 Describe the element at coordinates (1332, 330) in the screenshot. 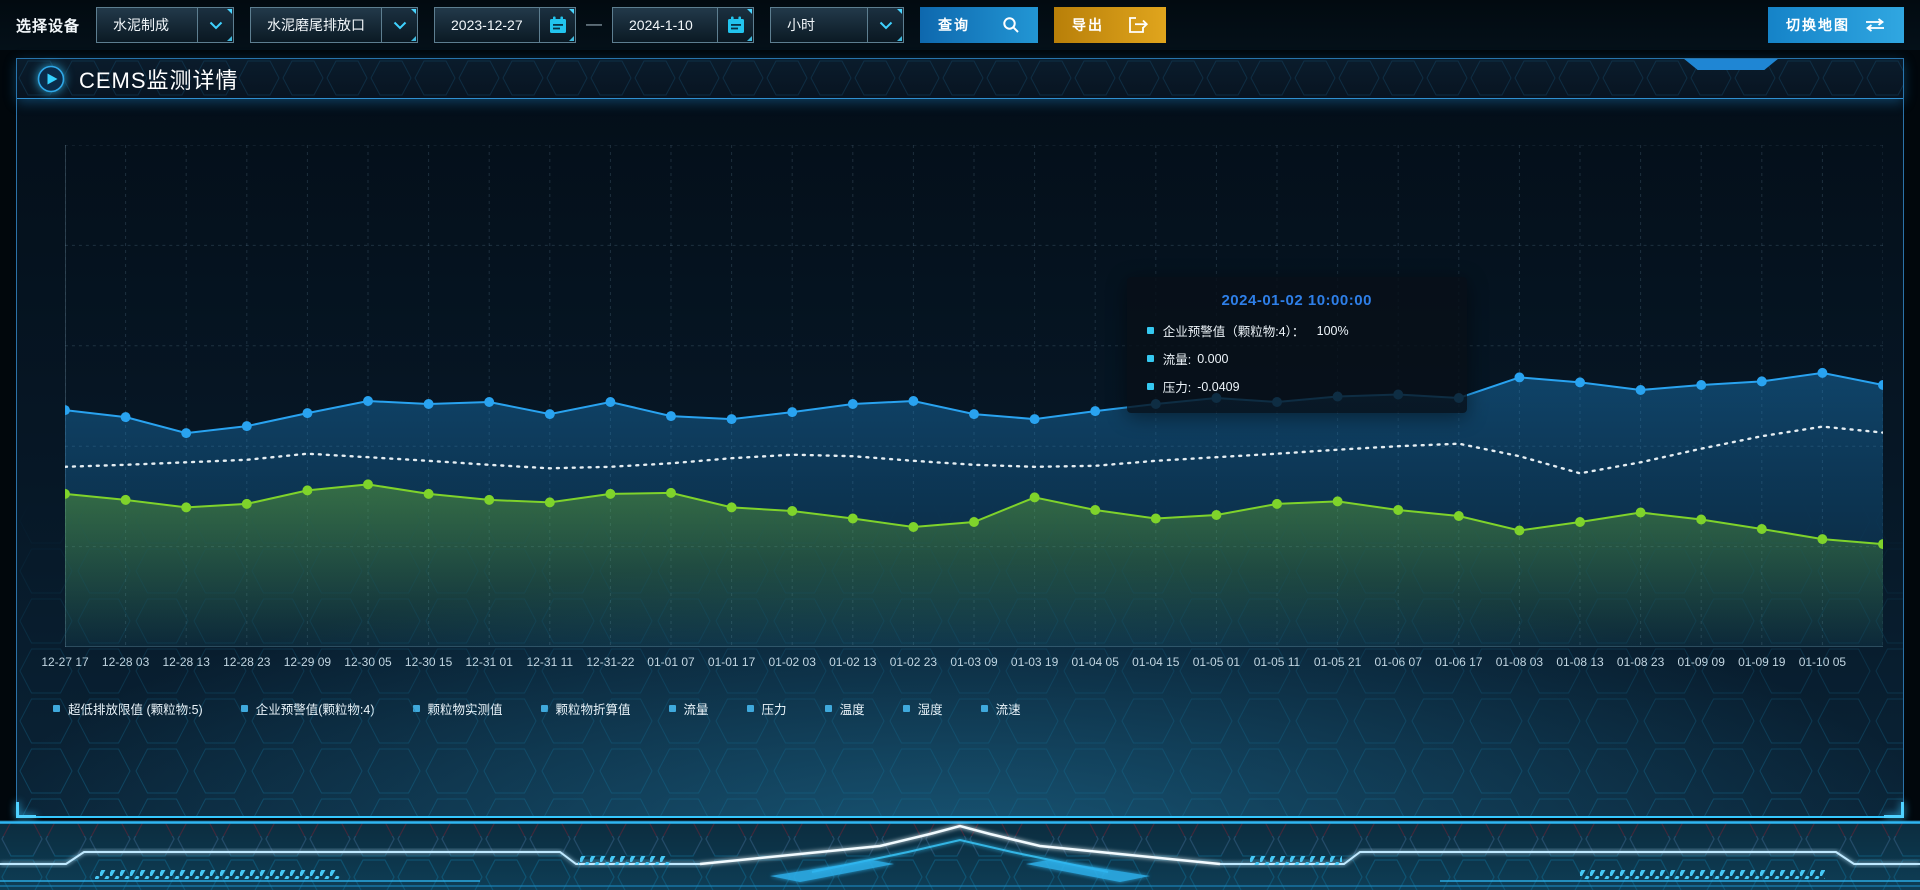

I see `tooltip-value: 100%` at that location.